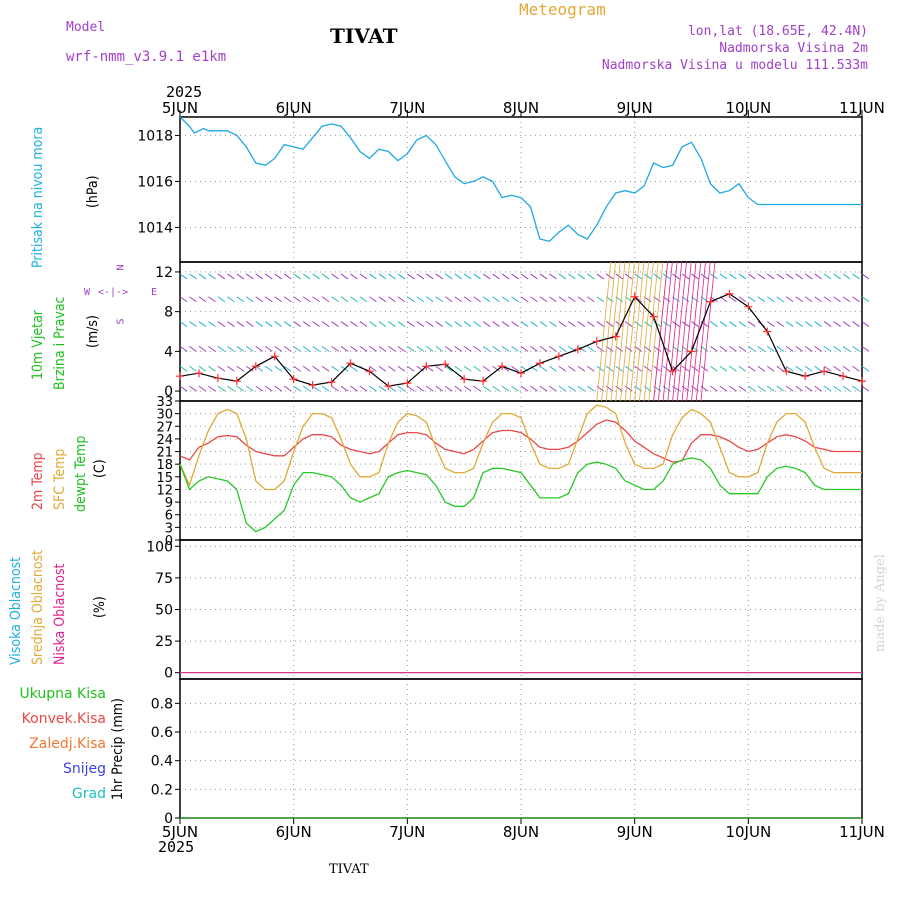  What do you see at coordinates (562, 9) in the screenshot?
I see `meteogram-label: Meteogram` at bounding box center [562, 9].